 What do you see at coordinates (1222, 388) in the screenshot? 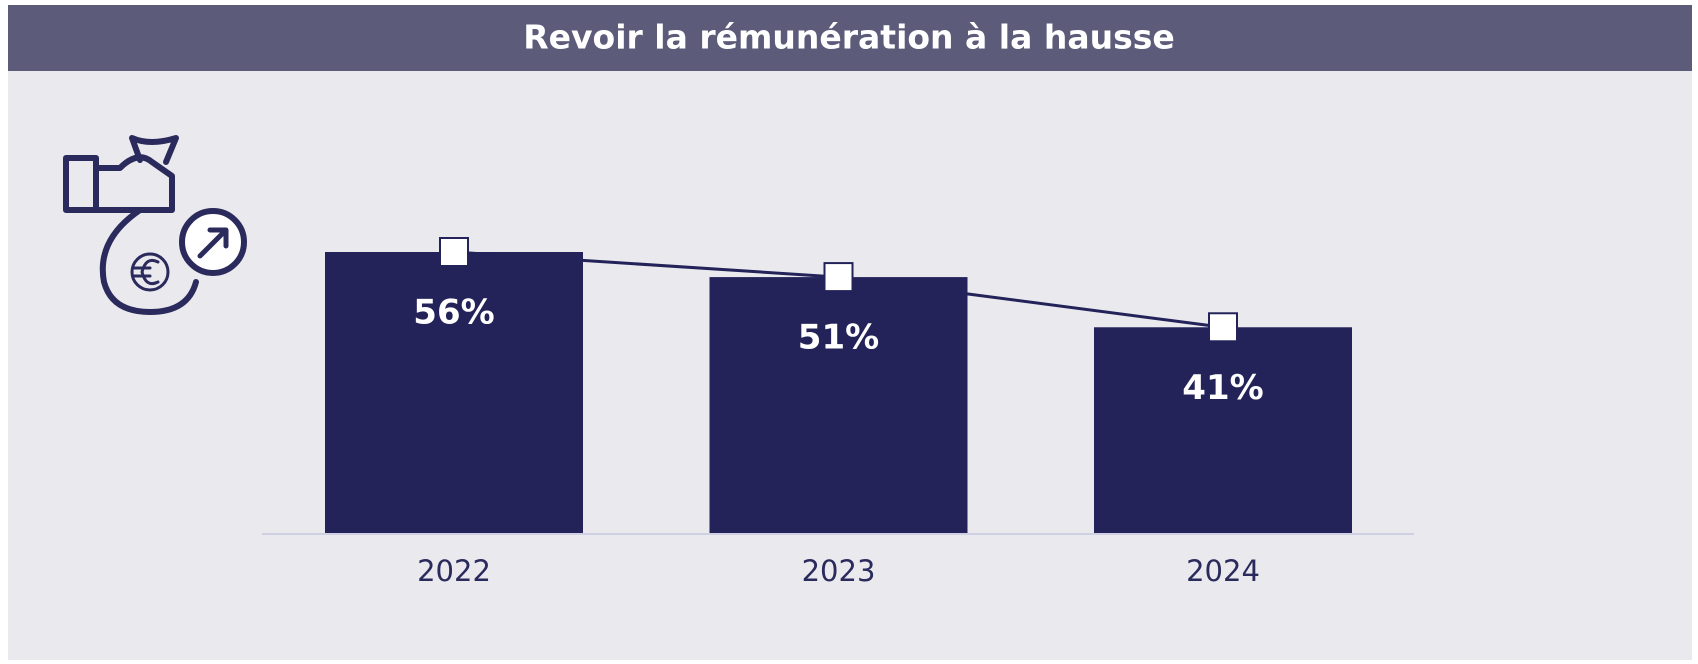
I see `value-label: 41%` at bounding box center [1222, 388].